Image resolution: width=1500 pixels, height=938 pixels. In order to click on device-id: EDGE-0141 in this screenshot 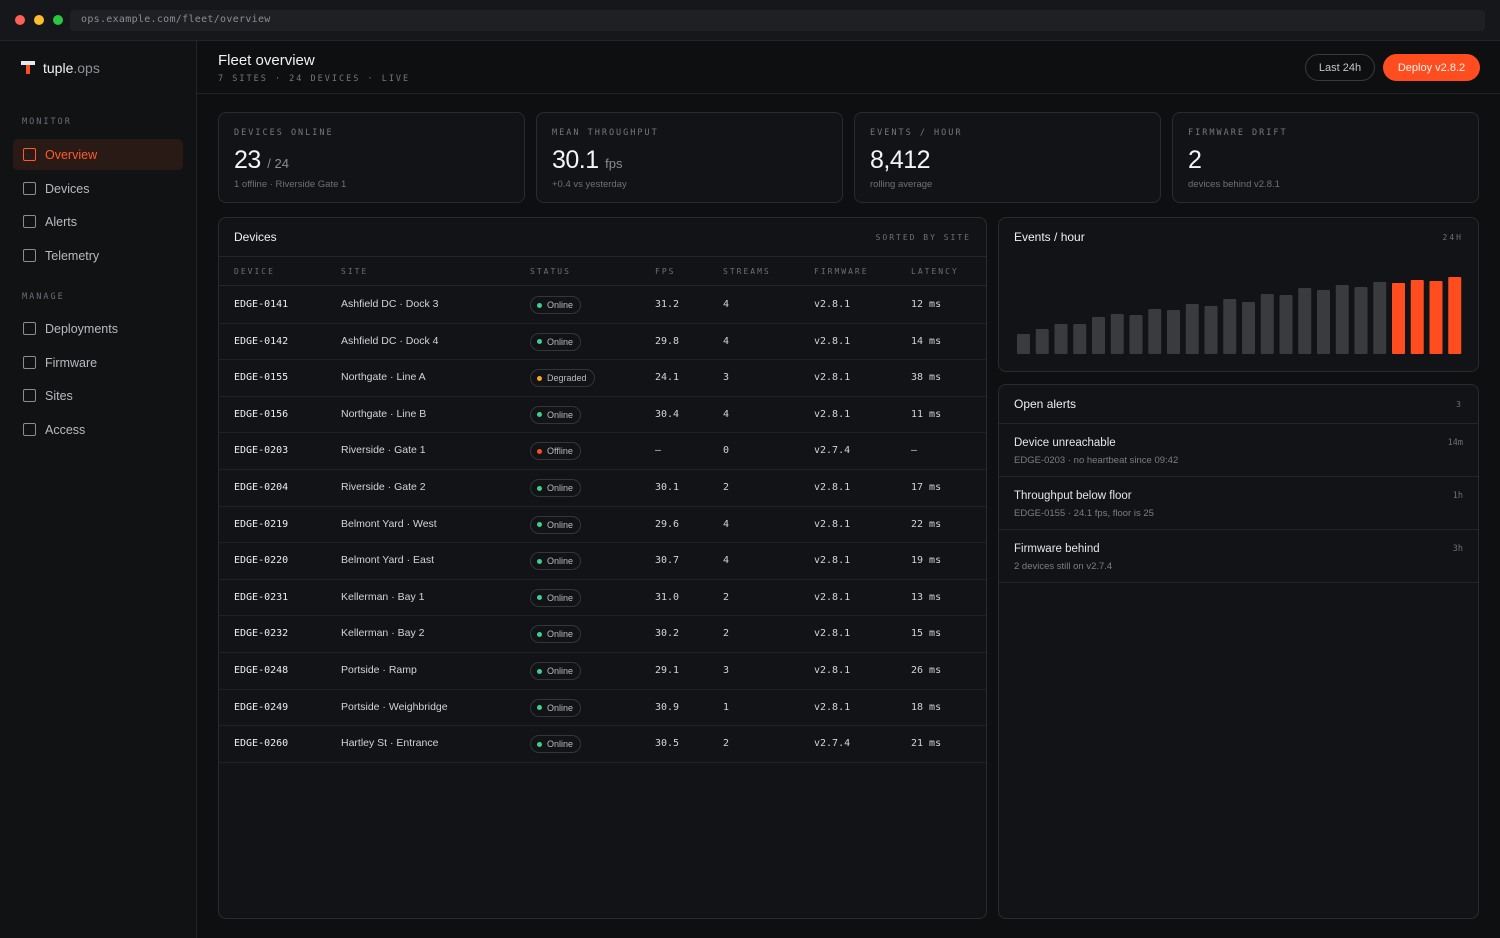, I will do `click(261, 304)`.